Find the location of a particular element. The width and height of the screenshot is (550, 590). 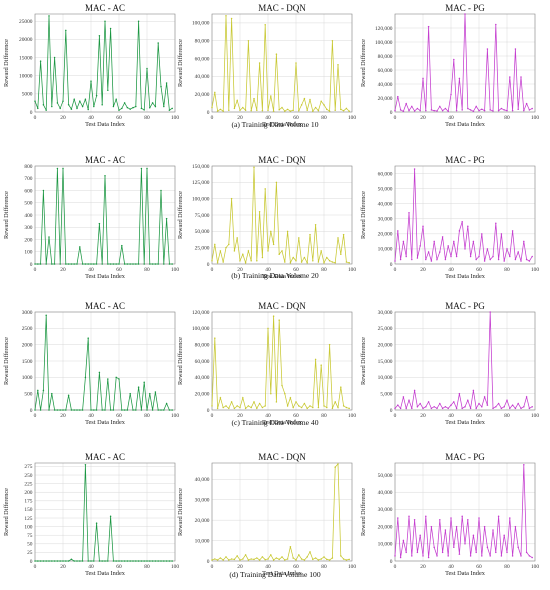

y-tick-label: 30,000 is located at coordinates (385, 510).